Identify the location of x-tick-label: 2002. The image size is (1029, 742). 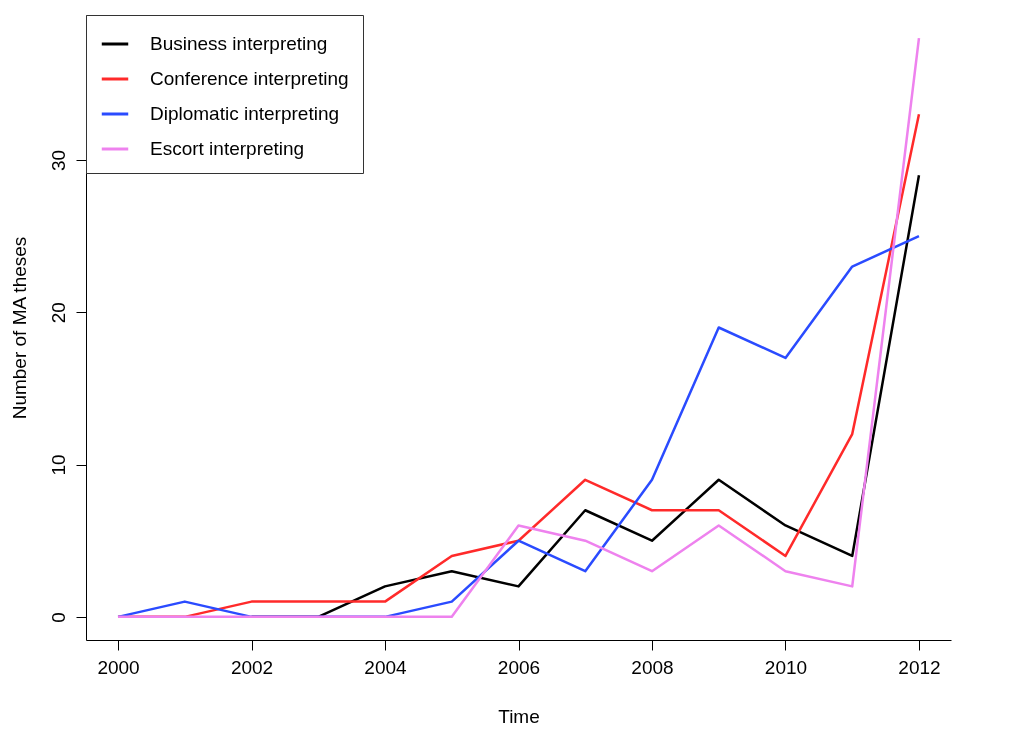
(252, 667).